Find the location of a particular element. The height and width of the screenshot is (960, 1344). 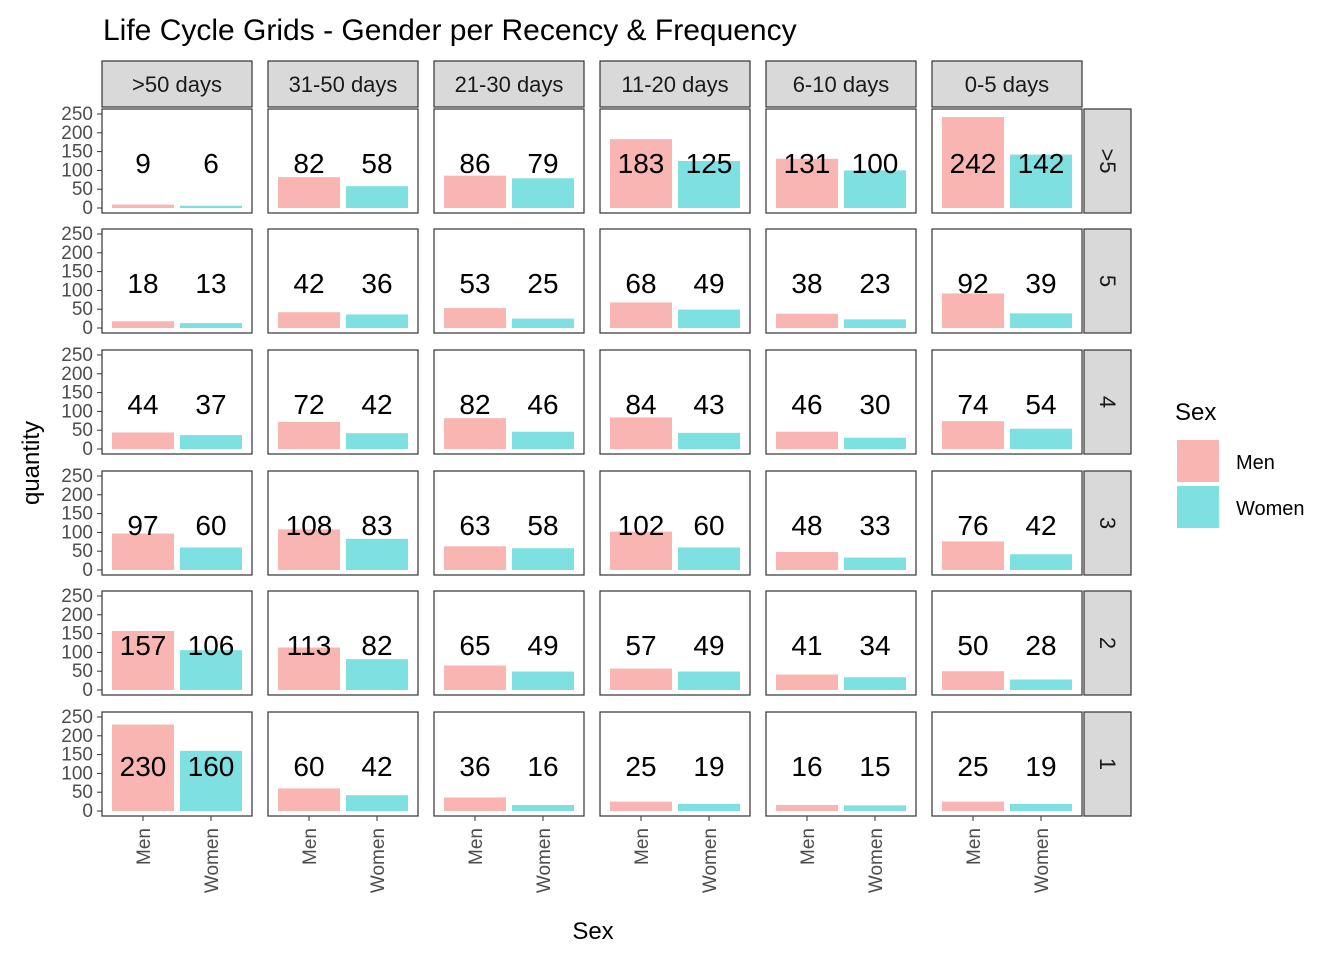

data-label: 160 is located at coordinates (211, 766).